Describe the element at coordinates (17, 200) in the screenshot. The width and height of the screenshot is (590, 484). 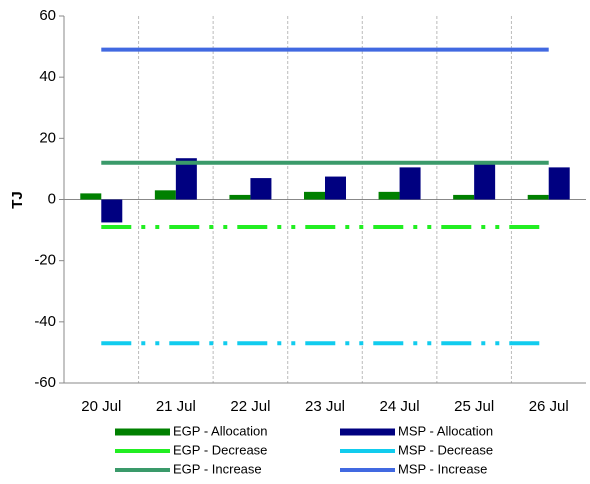
I see `y-axis-label: TJ` at that location.